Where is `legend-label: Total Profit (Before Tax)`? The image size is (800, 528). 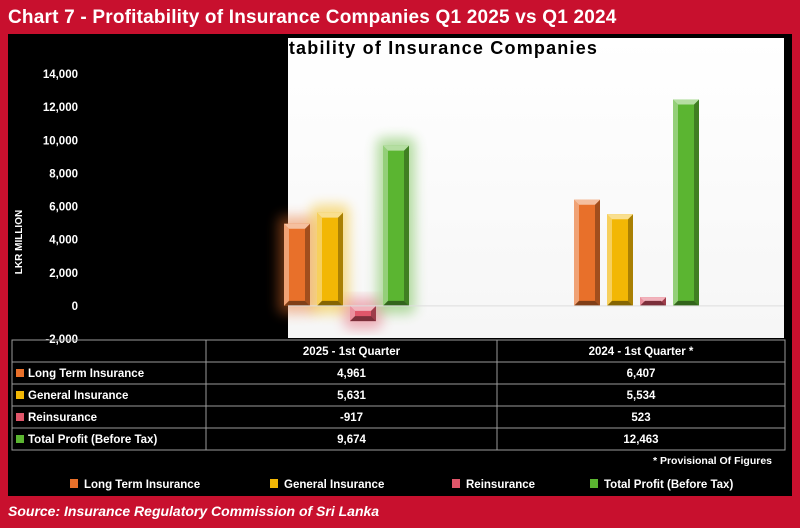
legend-label: Total Profit (Before Tax) is located at coordinates (668, 485).